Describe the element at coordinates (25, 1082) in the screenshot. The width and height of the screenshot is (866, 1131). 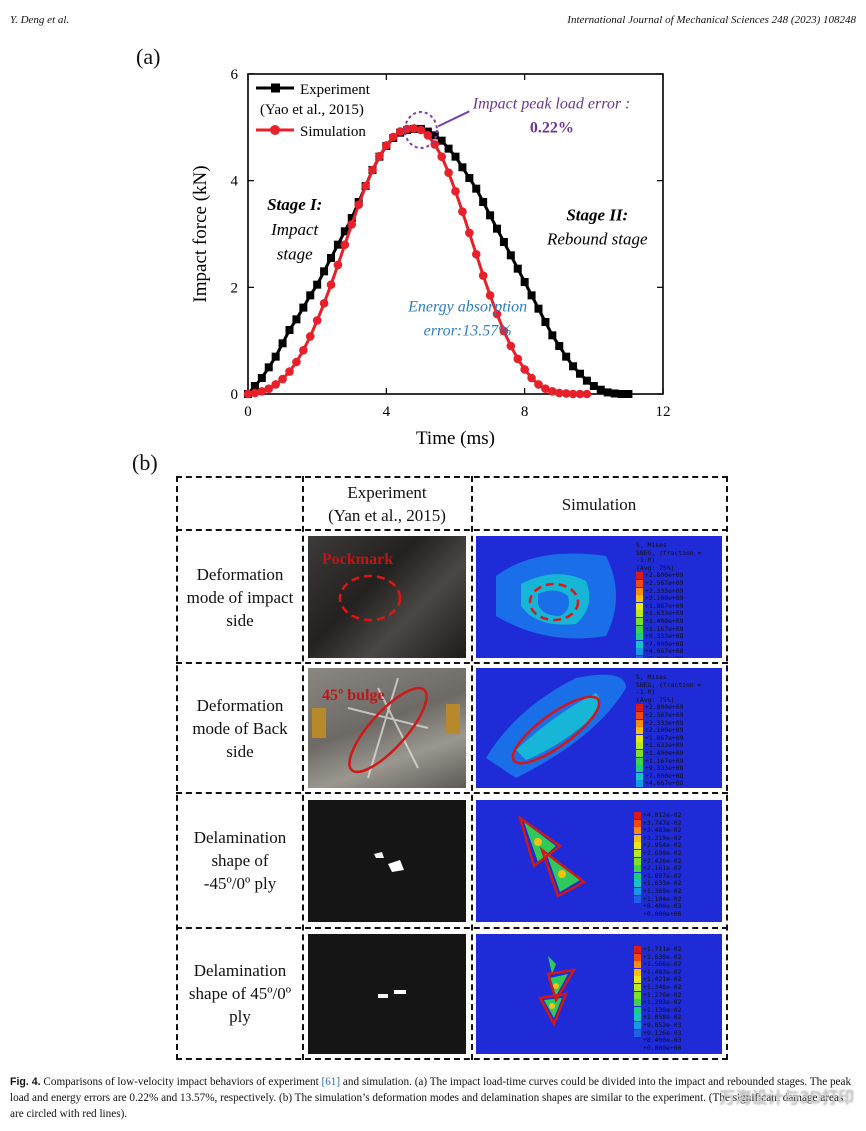
I see `caption-fig-number: Fig. 4.` at that location.